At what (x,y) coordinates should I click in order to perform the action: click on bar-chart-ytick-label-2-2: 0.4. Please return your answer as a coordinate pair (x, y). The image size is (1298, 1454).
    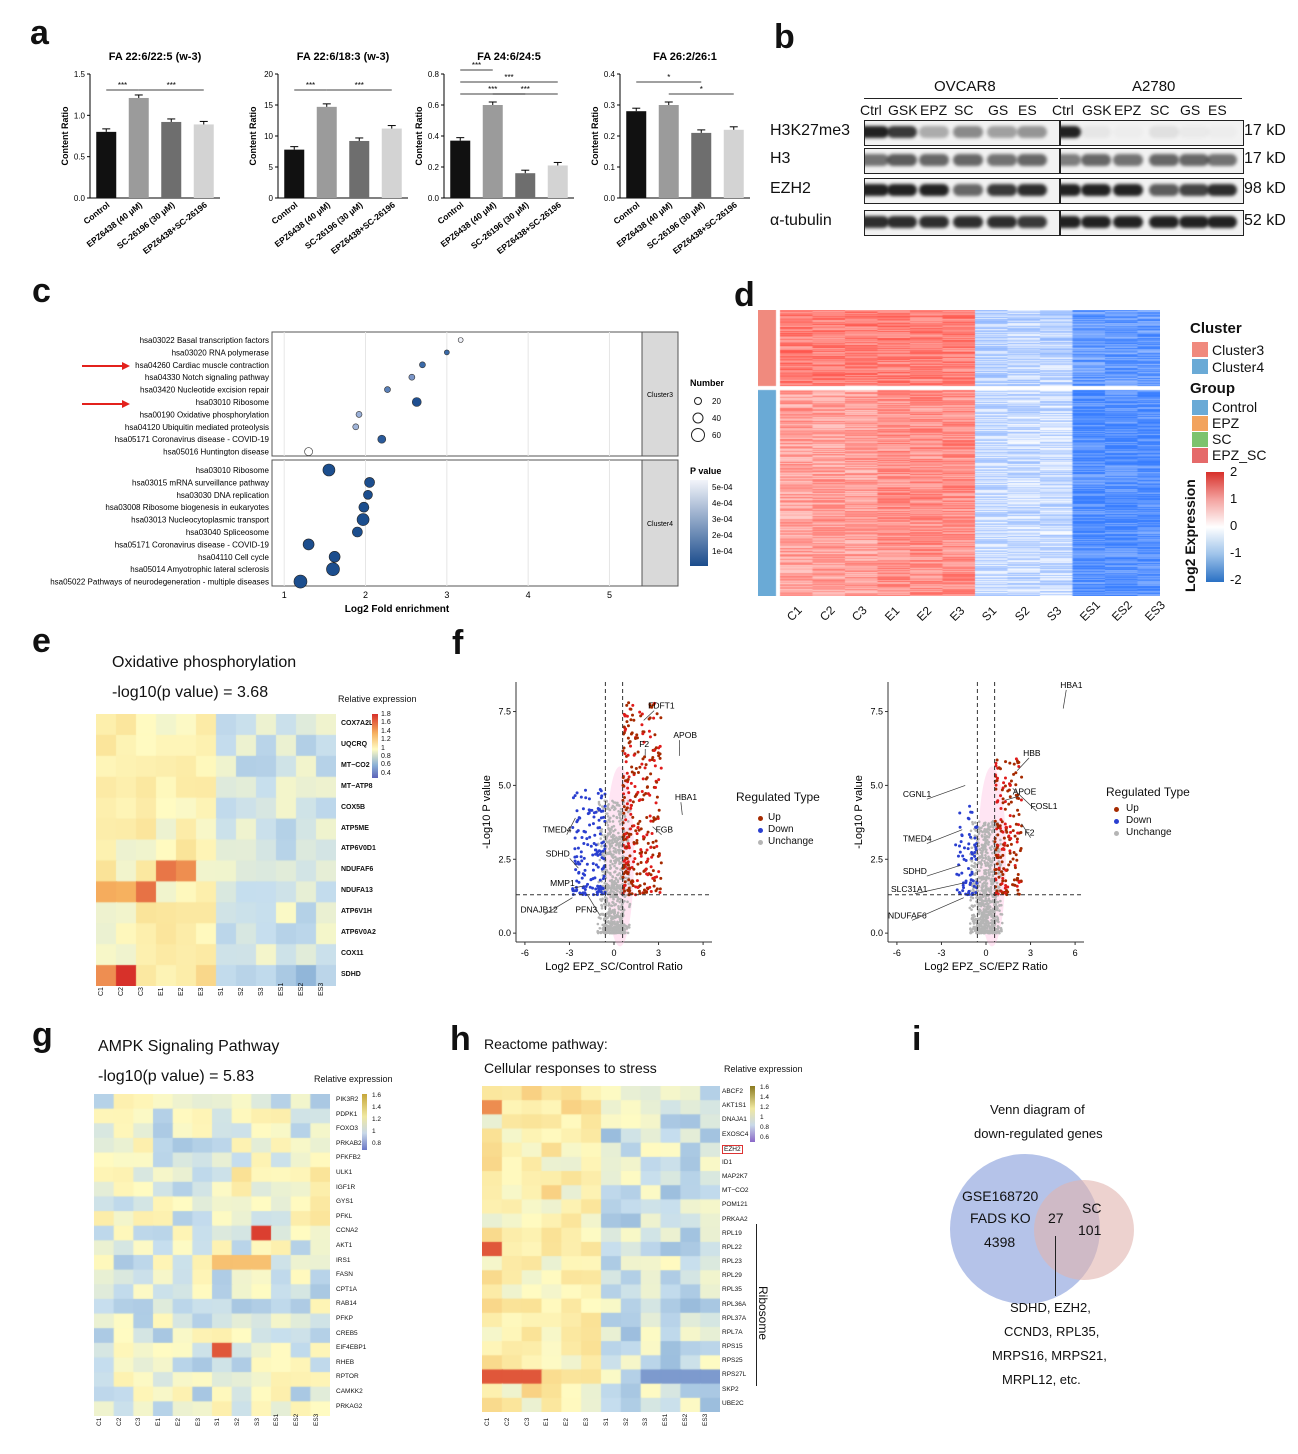
    Looking at the image, I should click on (434, 136).